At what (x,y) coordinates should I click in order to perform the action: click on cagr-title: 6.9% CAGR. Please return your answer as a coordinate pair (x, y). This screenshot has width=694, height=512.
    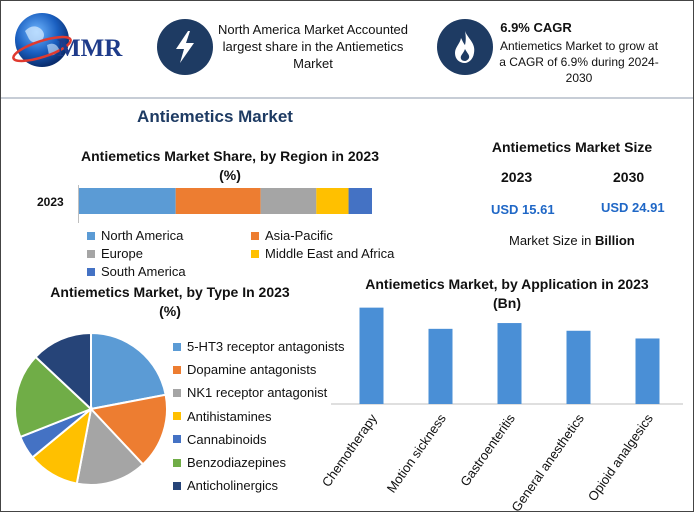
    Looking at the image, I should click on (536, 27).